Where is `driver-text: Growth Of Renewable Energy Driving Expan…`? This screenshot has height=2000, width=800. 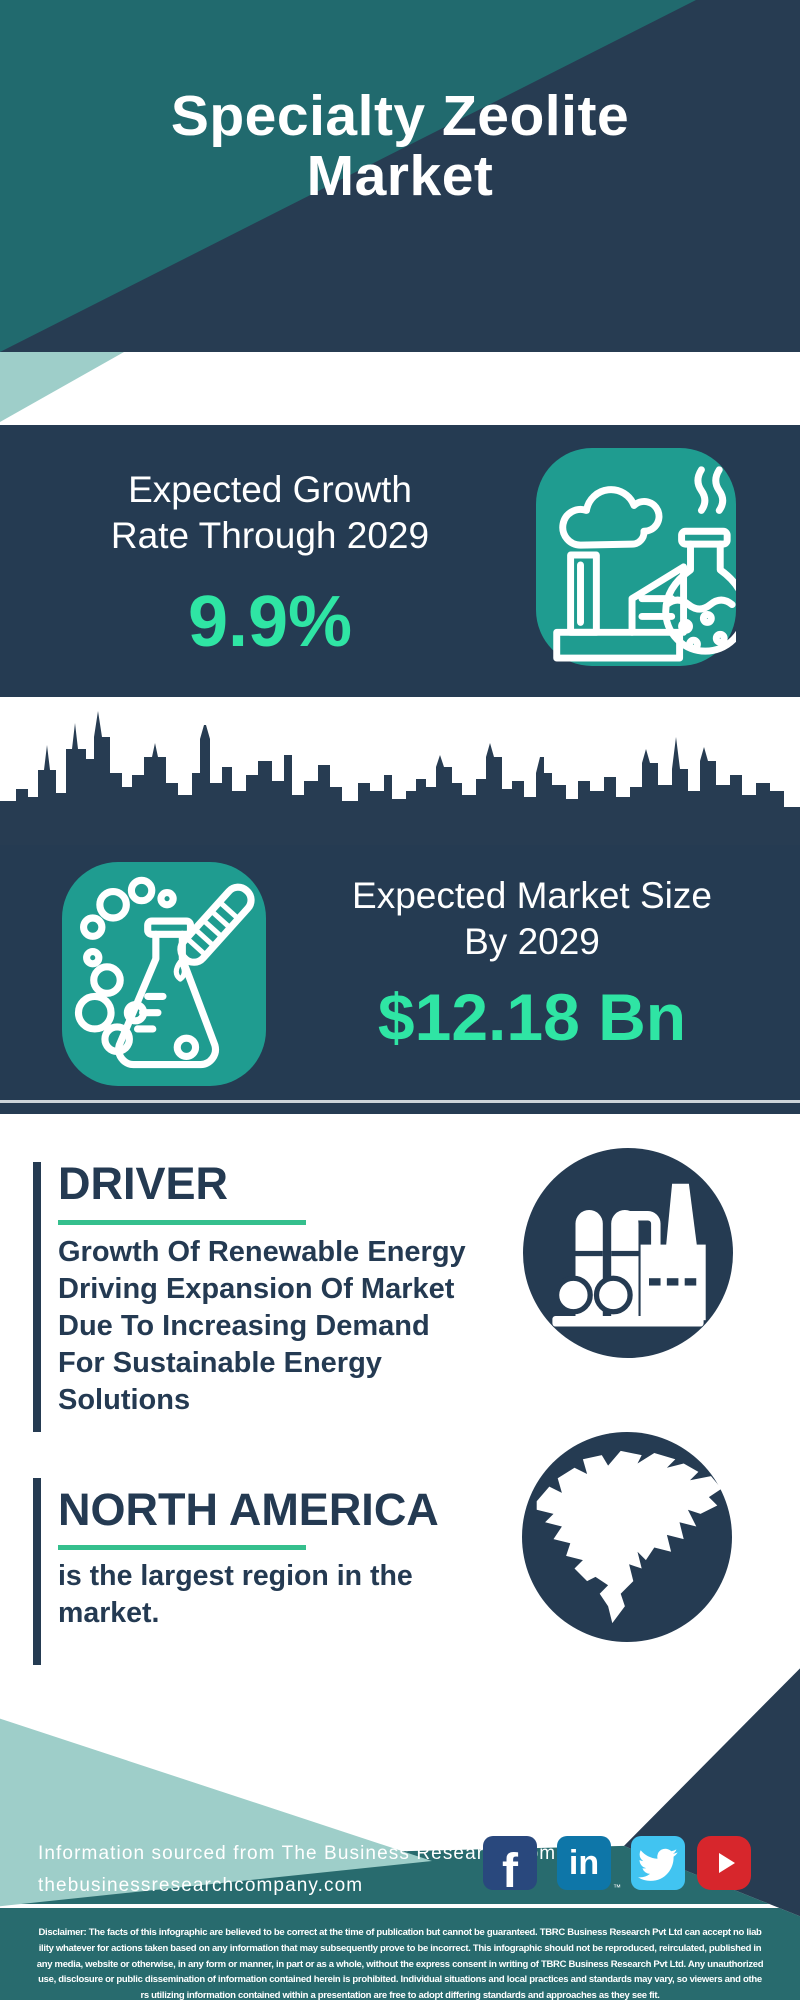
driver-text: Growth Of Renewable Energy Driving Expan… is located at coordinates (262, 1326).